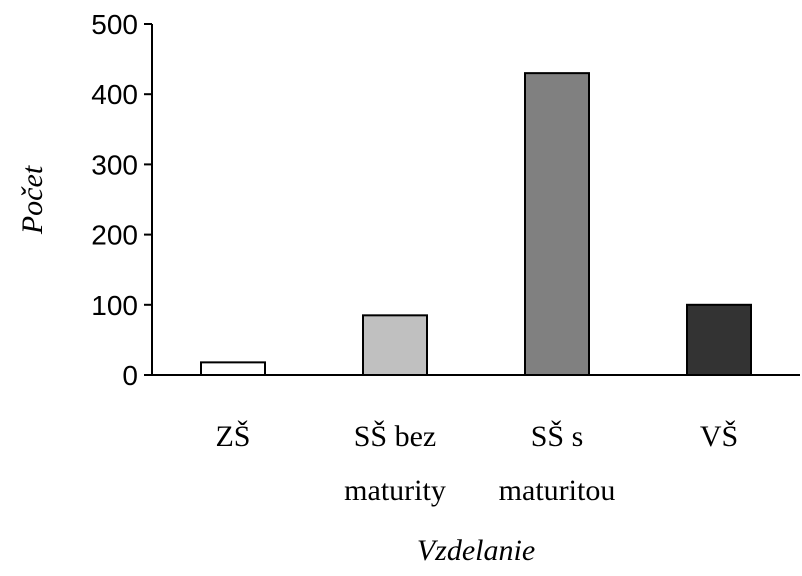 Image resolution: width=802 pixels, height=576 pixels. What do you see at coordinates (130, 375) in the screenshot?
I see `y-tick-label: 0` at bounding box center [130, 375].